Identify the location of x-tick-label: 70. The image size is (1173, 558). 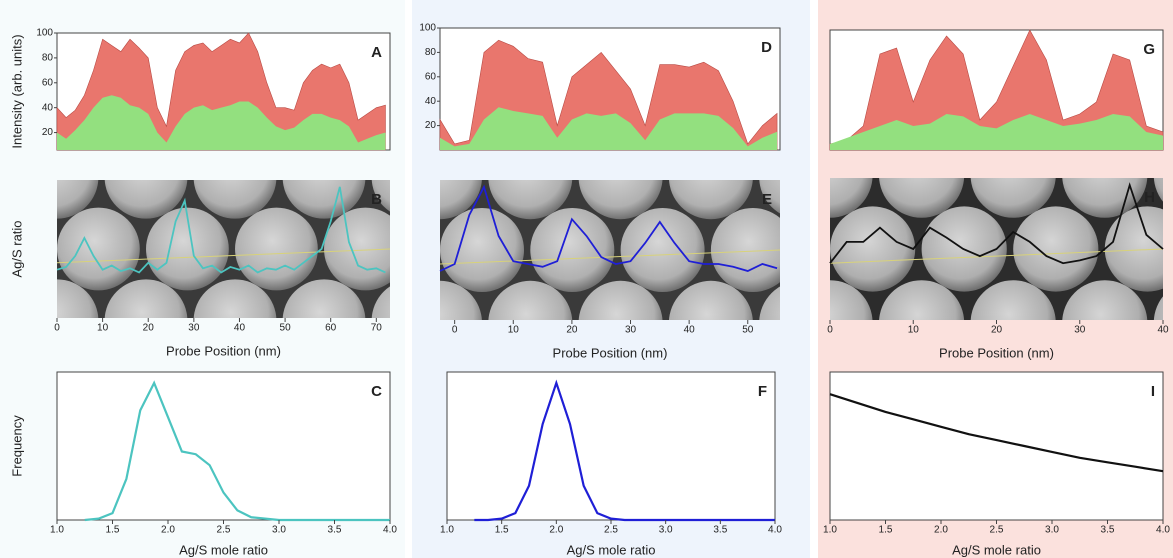
(377, 328).